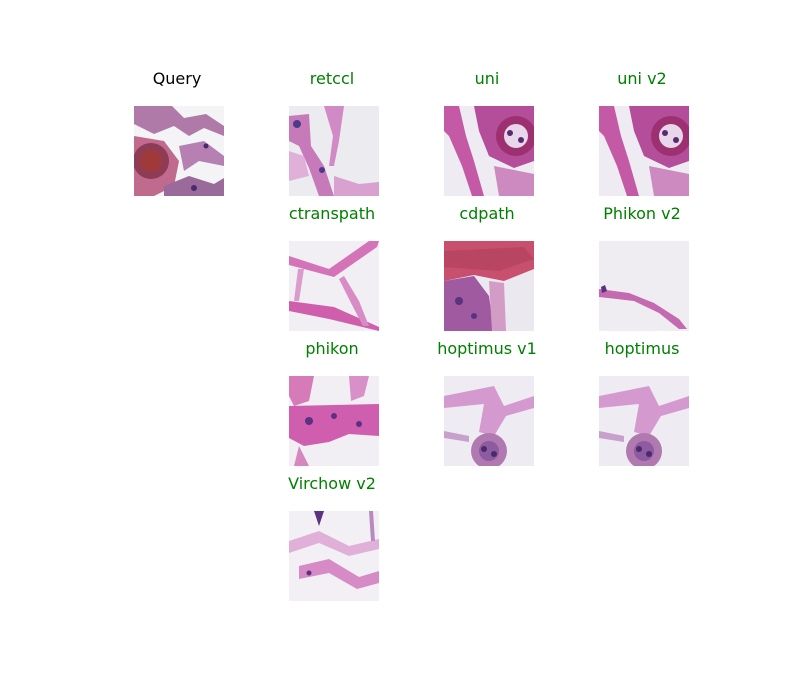  I want to click on result-title-phikon: phikon, so click(332, 348).